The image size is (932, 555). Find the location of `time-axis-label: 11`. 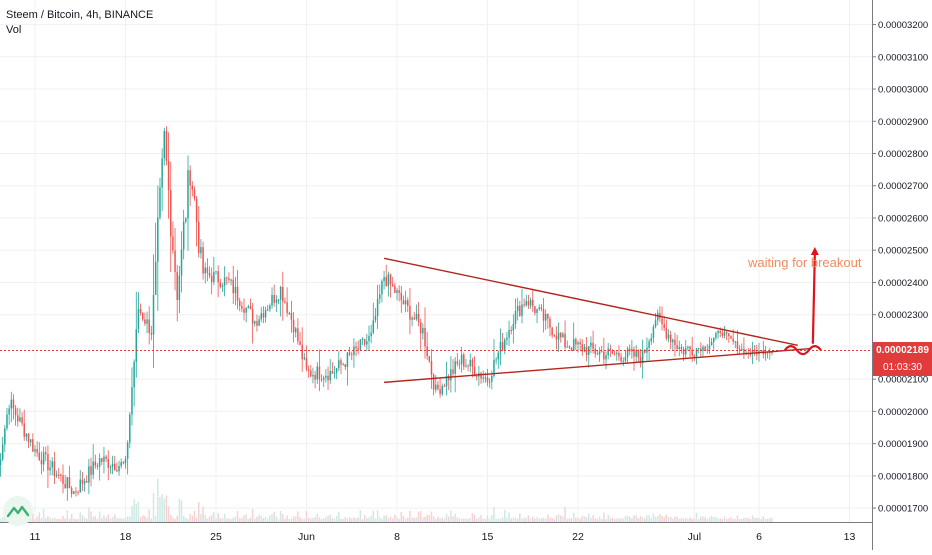

time-axis-label: 11 is located at coordinates (35, 537).